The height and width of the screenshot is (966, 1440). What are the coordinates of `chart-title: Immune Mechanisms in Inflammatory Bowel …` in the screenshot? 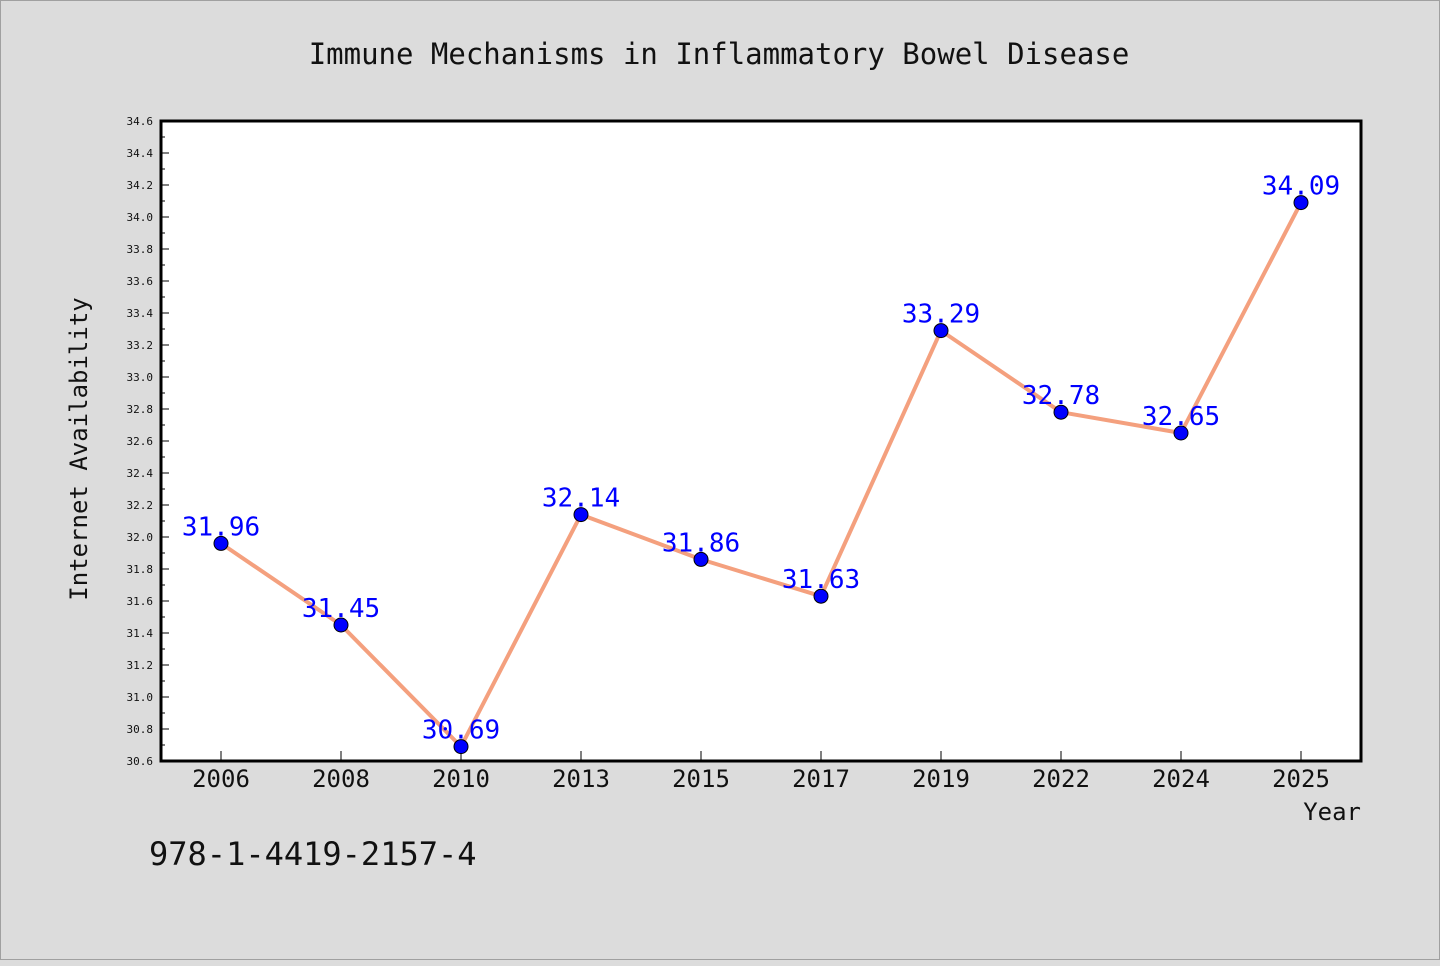 It's located at (719, 54).